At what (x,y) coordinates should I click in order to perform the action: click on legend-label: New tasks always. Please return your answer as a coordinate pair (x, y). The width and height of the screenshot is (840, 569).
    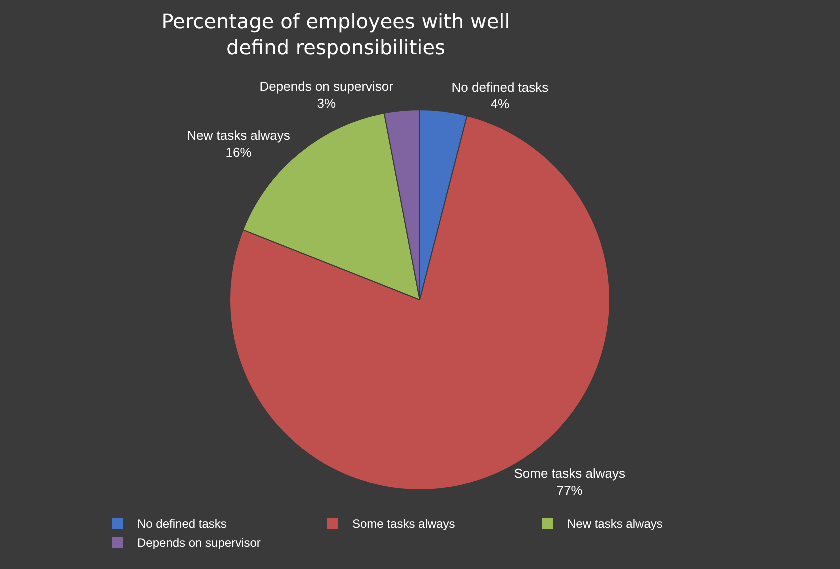
    Looking at the image, I should click on (615, 524).